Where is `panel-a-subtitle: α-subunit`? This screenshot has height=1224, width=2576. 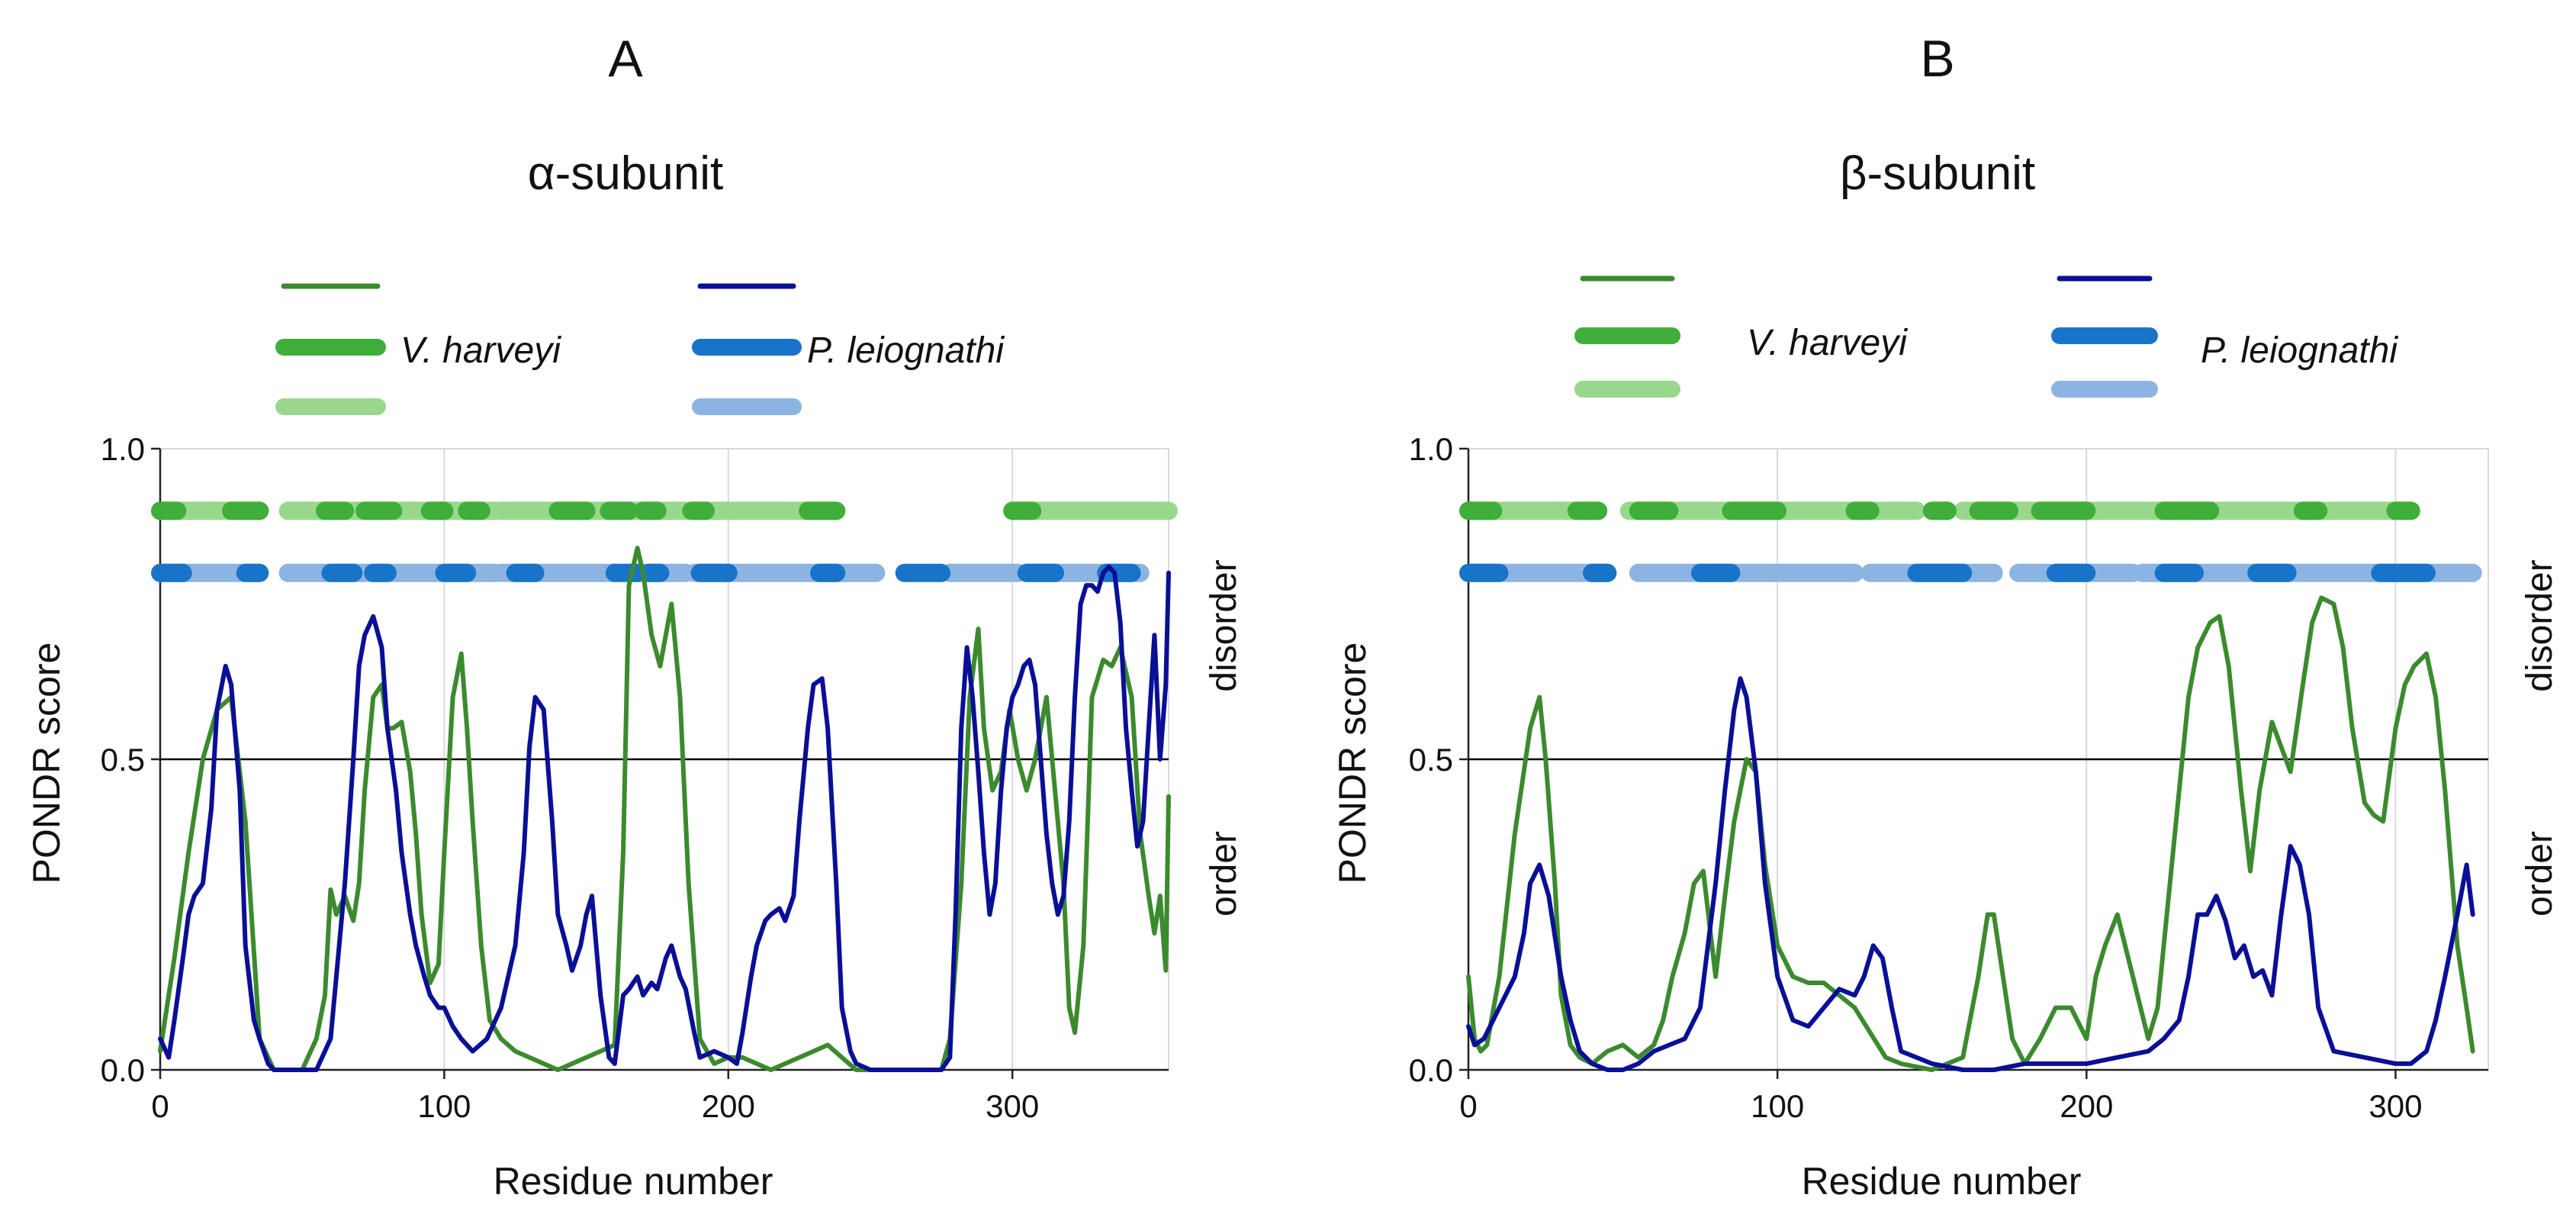
panel-a-subtitle: α-subunit is located at coordinates (626, 173).